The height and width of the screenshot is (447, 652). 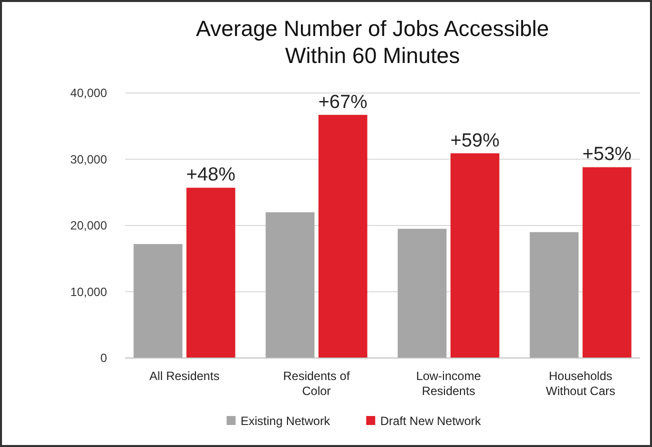 What do you see at coordinates (89, 225) in the screenshot?
I see `y-tick-label: 20,000` at bounding box center [89, 225].